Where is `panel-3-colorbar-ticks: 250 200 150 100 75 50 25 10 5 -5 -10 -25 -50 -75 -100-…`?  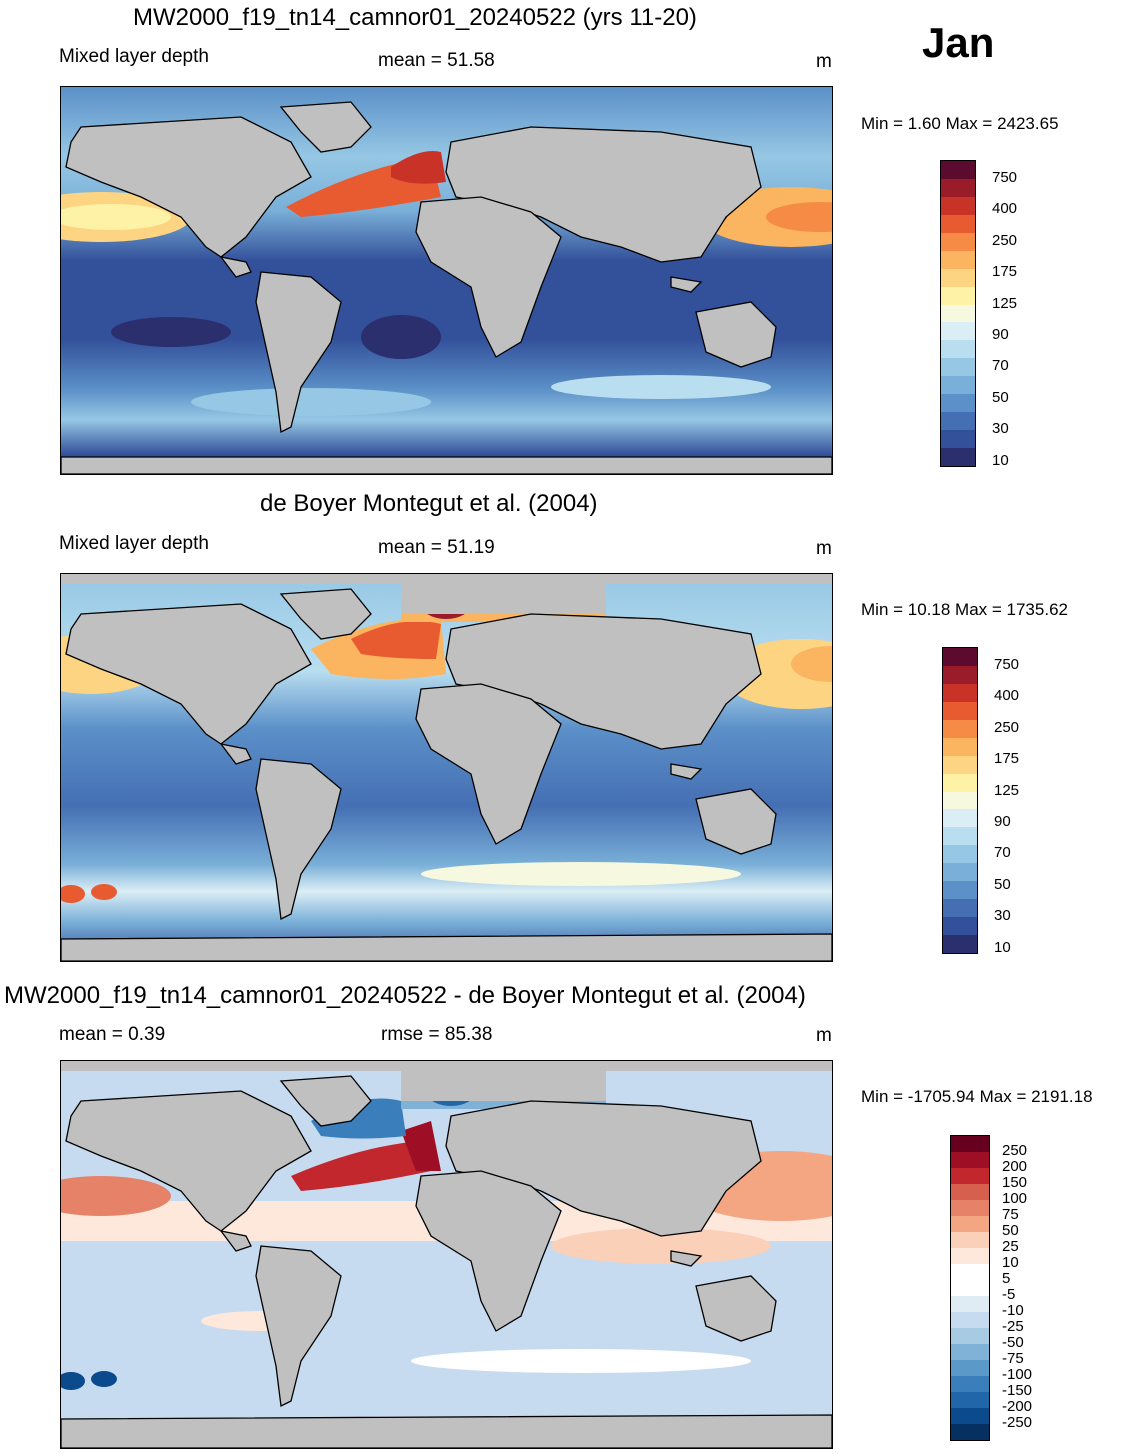 panel-3-colorbar-ticks: 250 200 150 100 75 50 25 10 5 -5 -10 -25 -50 -75 -100-… is located at coordinates (1032, 1287).